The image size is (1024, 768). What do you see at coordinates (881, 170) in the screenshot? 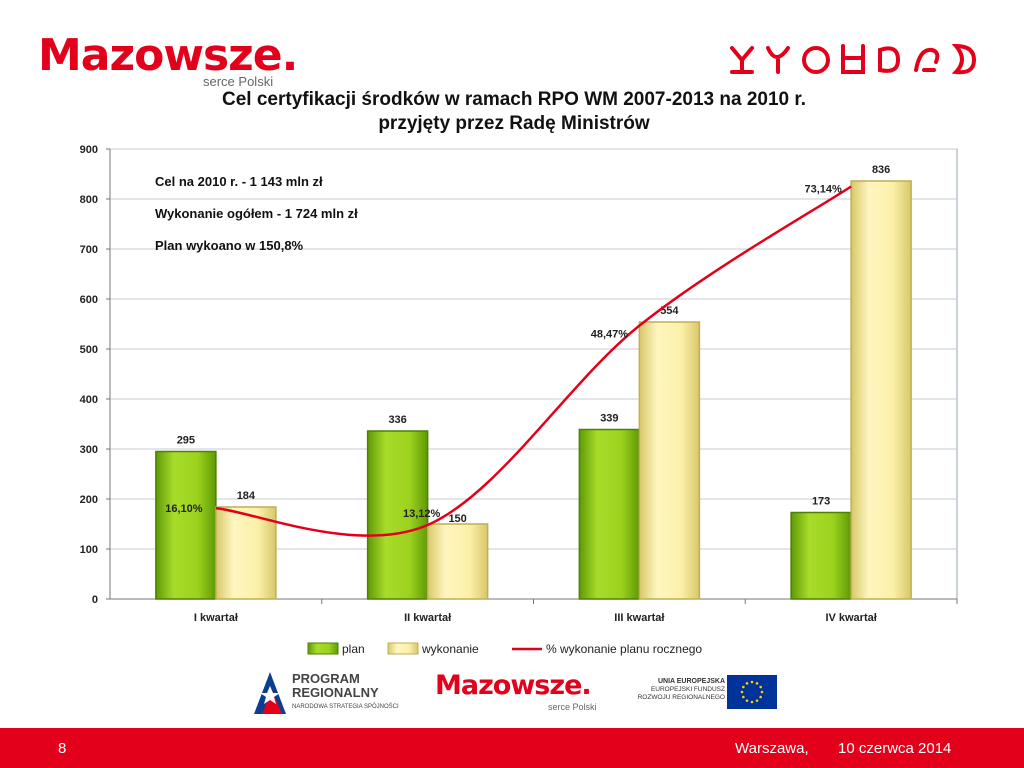
I see `wykonanie-value-label: 836` at bounding box center [881, 170].